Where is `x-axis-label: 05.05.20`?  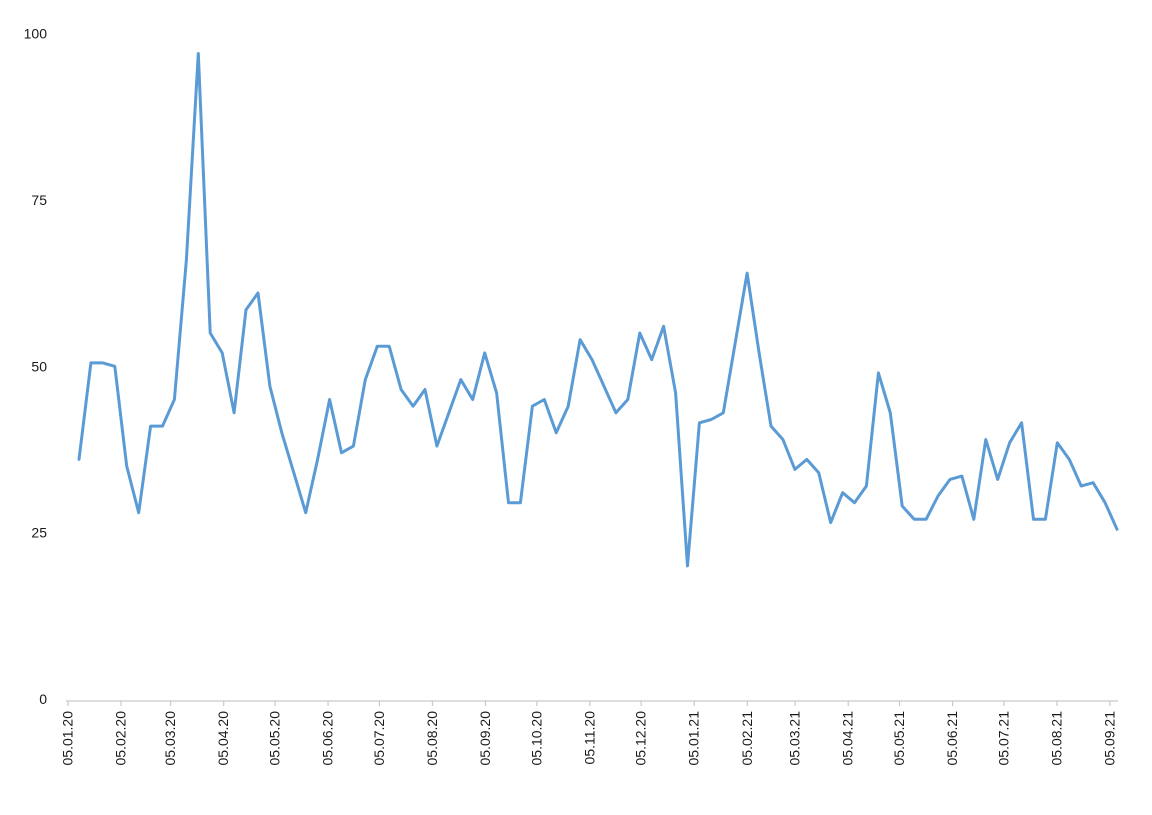
x-axis-label: 05.05.20 is located at coordinates (275, 738).